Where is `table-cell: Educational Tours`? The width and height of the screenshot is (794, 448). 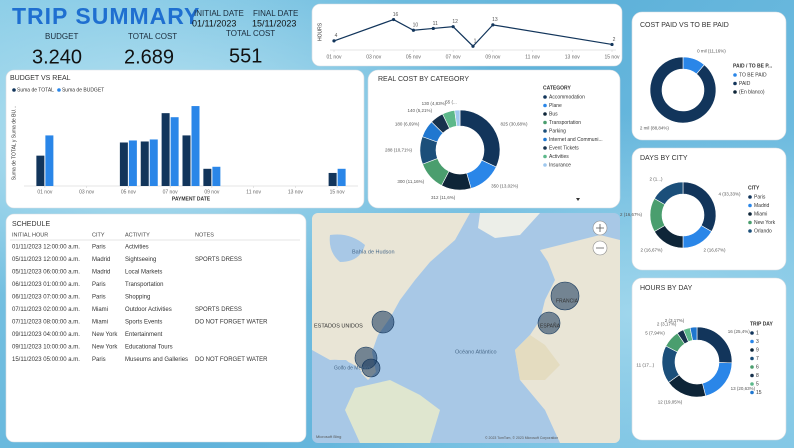
table-cell: Educational Tours is located at coordinates (149, 348).